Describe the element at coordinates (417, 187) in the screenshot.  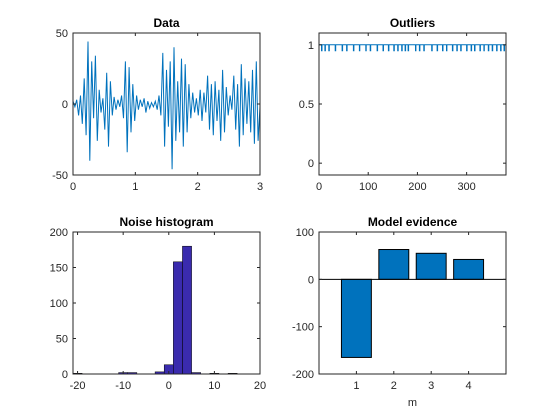
I see `x-tick-label: 200` at that location.